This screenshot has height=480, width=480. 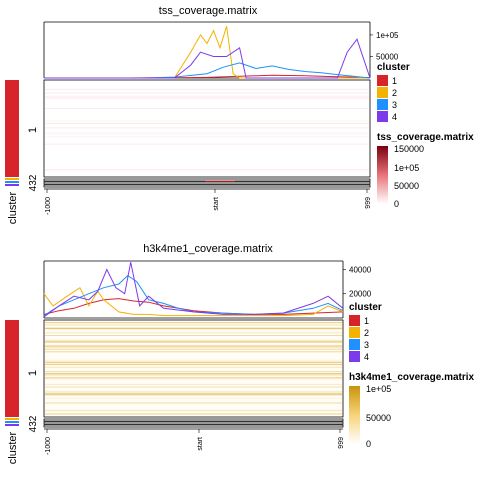 I want to click on panel1-cluster-3-strip, so click(x=207, y=183).